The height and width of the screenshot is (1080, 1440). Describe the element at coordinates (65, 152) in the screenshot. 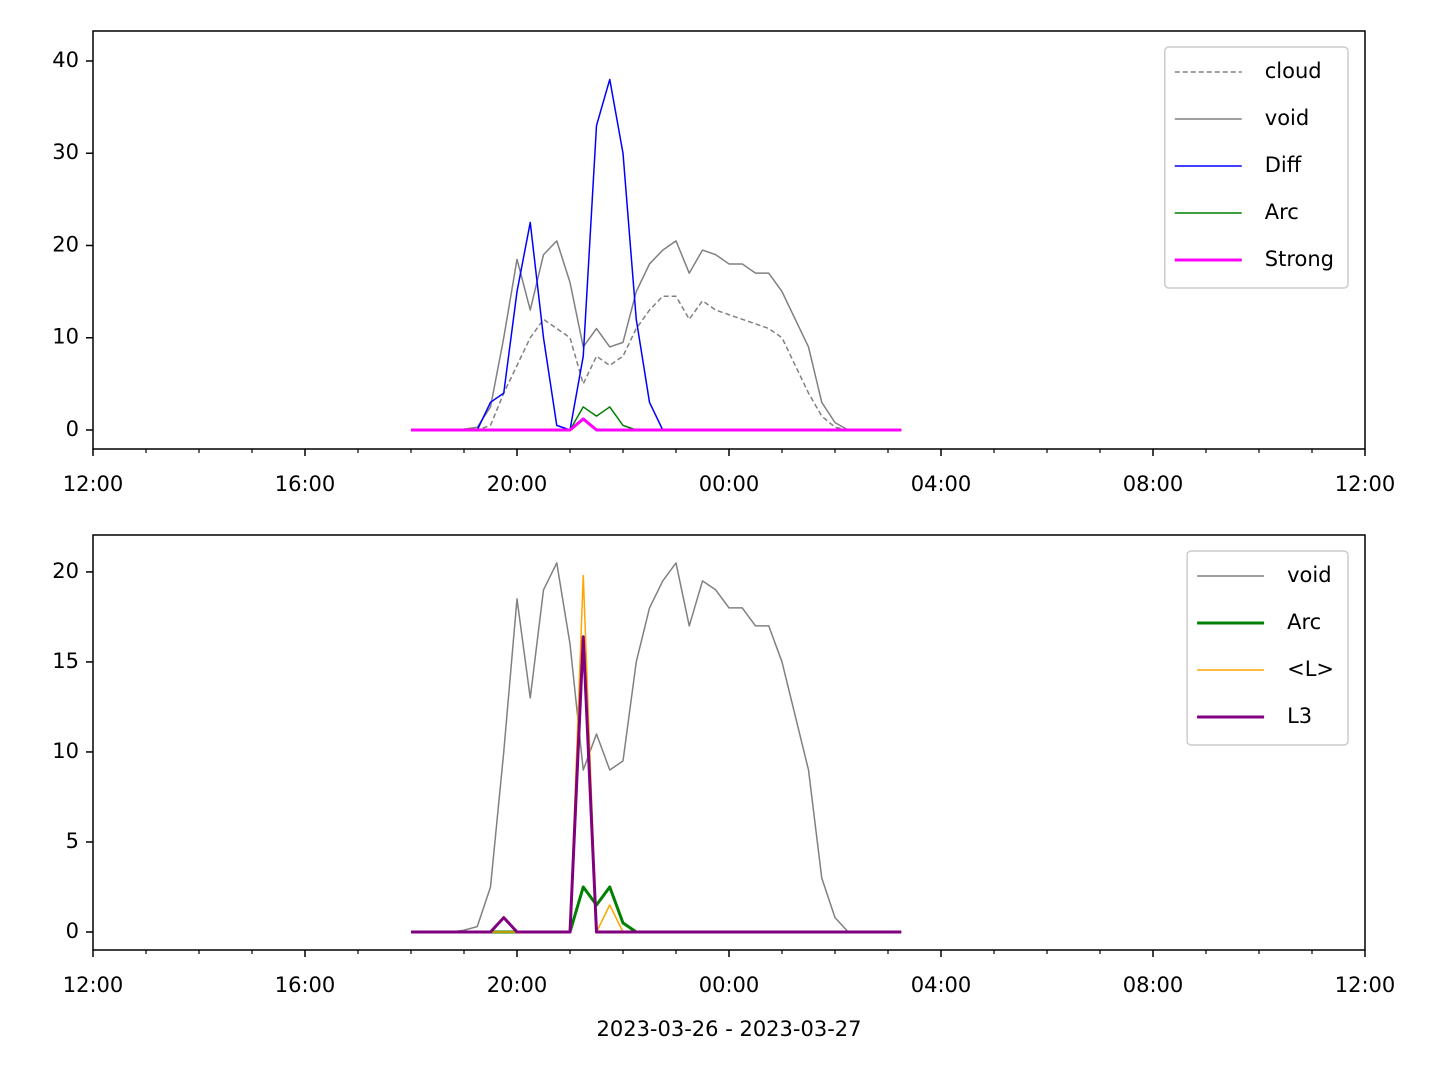

I see `y-tick-label: 30` at that location.